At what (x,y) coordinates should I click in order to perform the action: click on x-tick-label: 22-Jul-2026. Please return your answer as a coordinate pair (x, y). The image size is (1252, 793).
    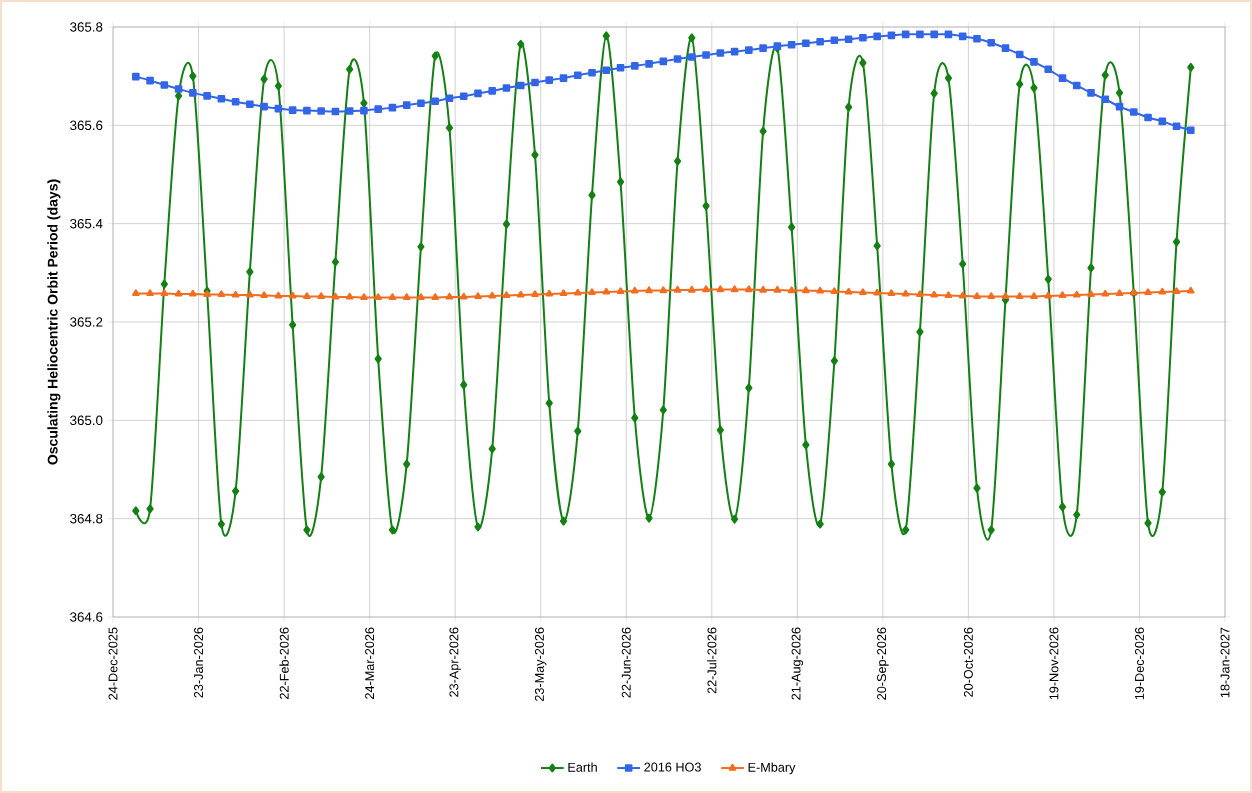
    Looking at the image, I should click on (712, 660).